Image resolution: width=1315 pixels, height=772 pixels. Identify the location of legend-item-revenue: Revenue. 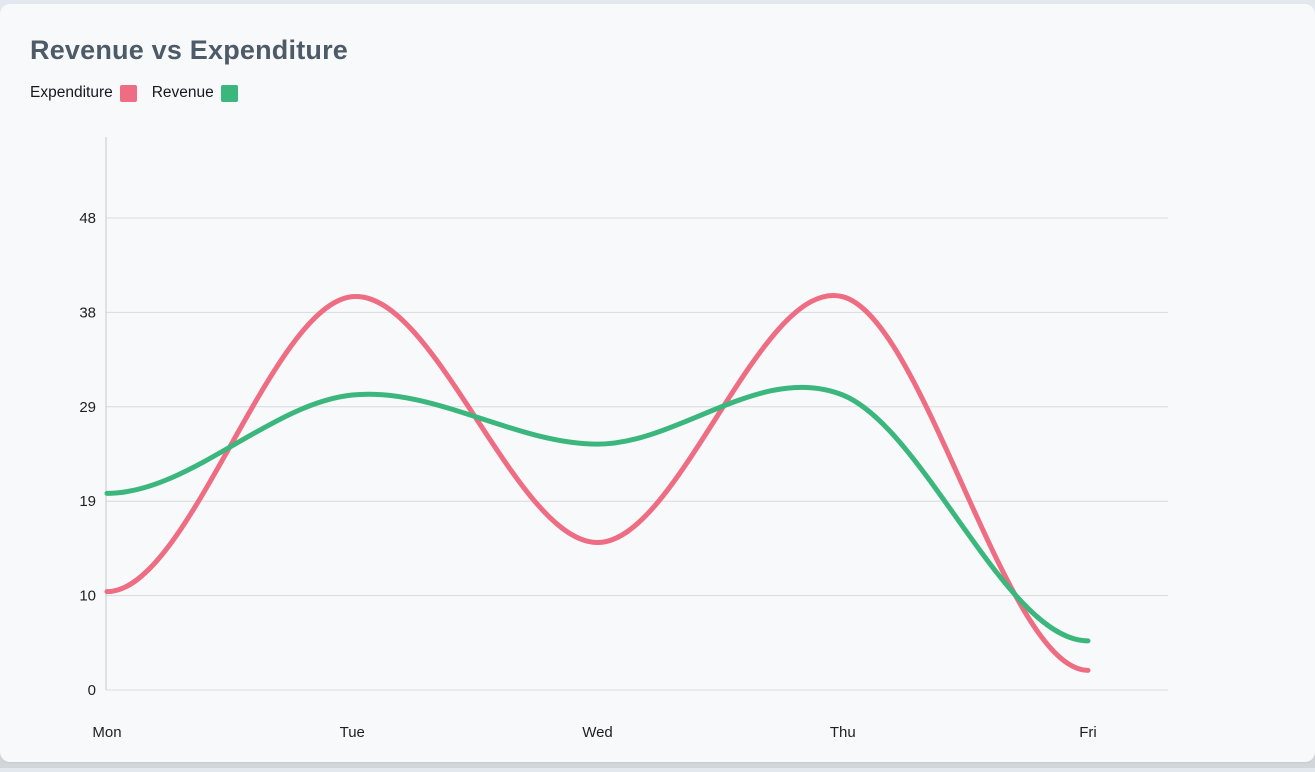
(195, 93).